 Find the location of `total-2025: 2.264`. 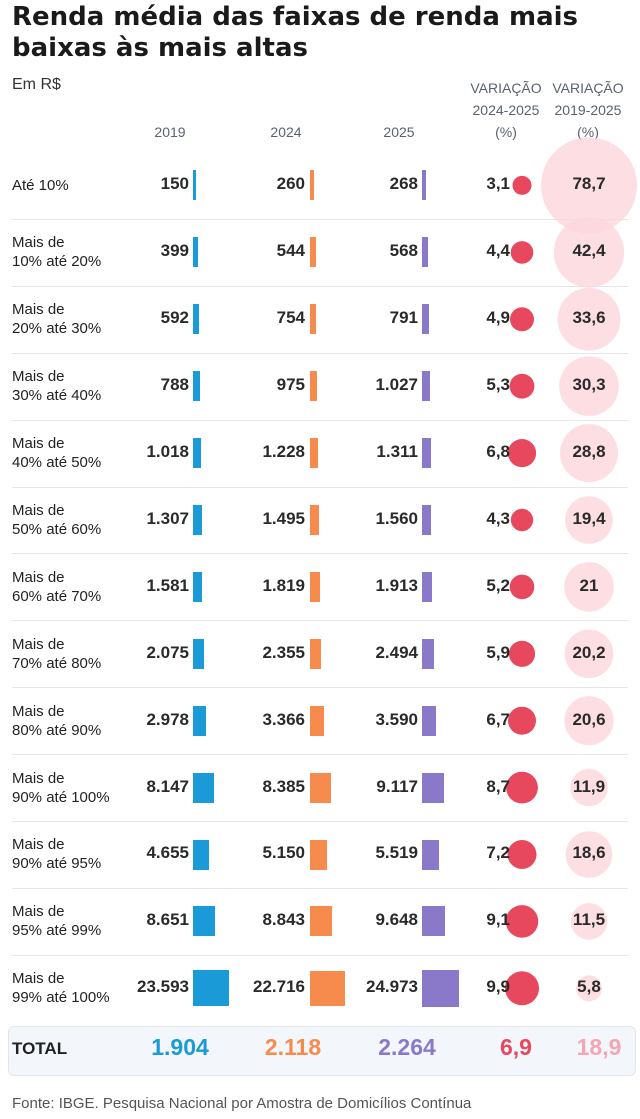

total-2025: 2.264 is located at coordinates (407, 1047).